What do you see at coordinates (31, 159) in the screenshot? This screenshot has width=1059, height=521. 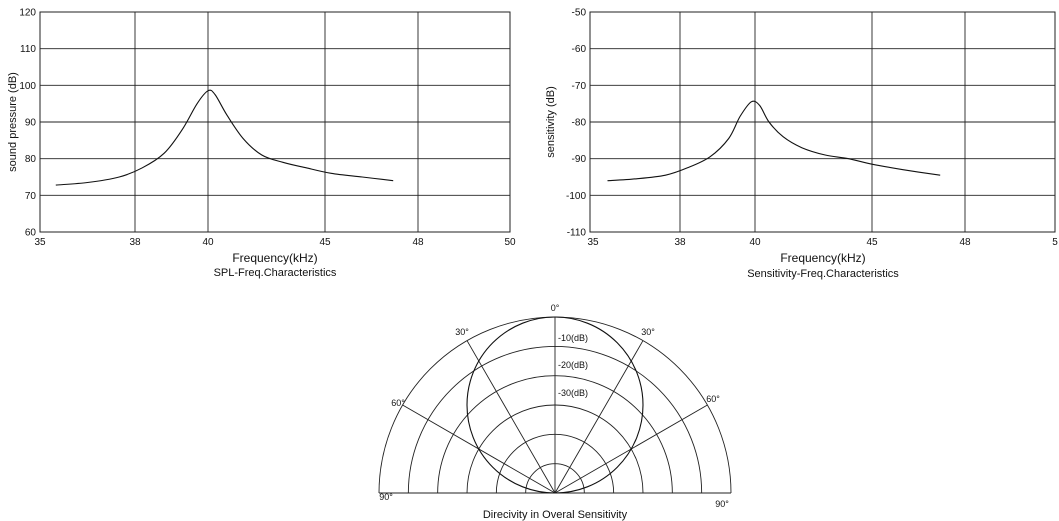 I see `y-tick-label: 80` at bounding box center [31, 159].